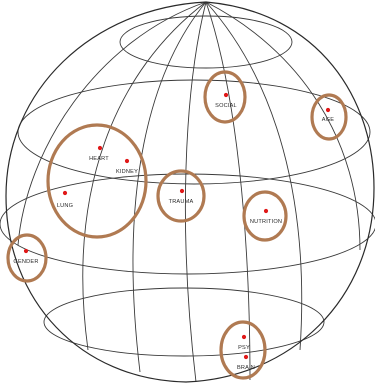  Describe the element at coordinates (25, 262) in the screenshot. I see `point-label-gender: GENDER` at that location.